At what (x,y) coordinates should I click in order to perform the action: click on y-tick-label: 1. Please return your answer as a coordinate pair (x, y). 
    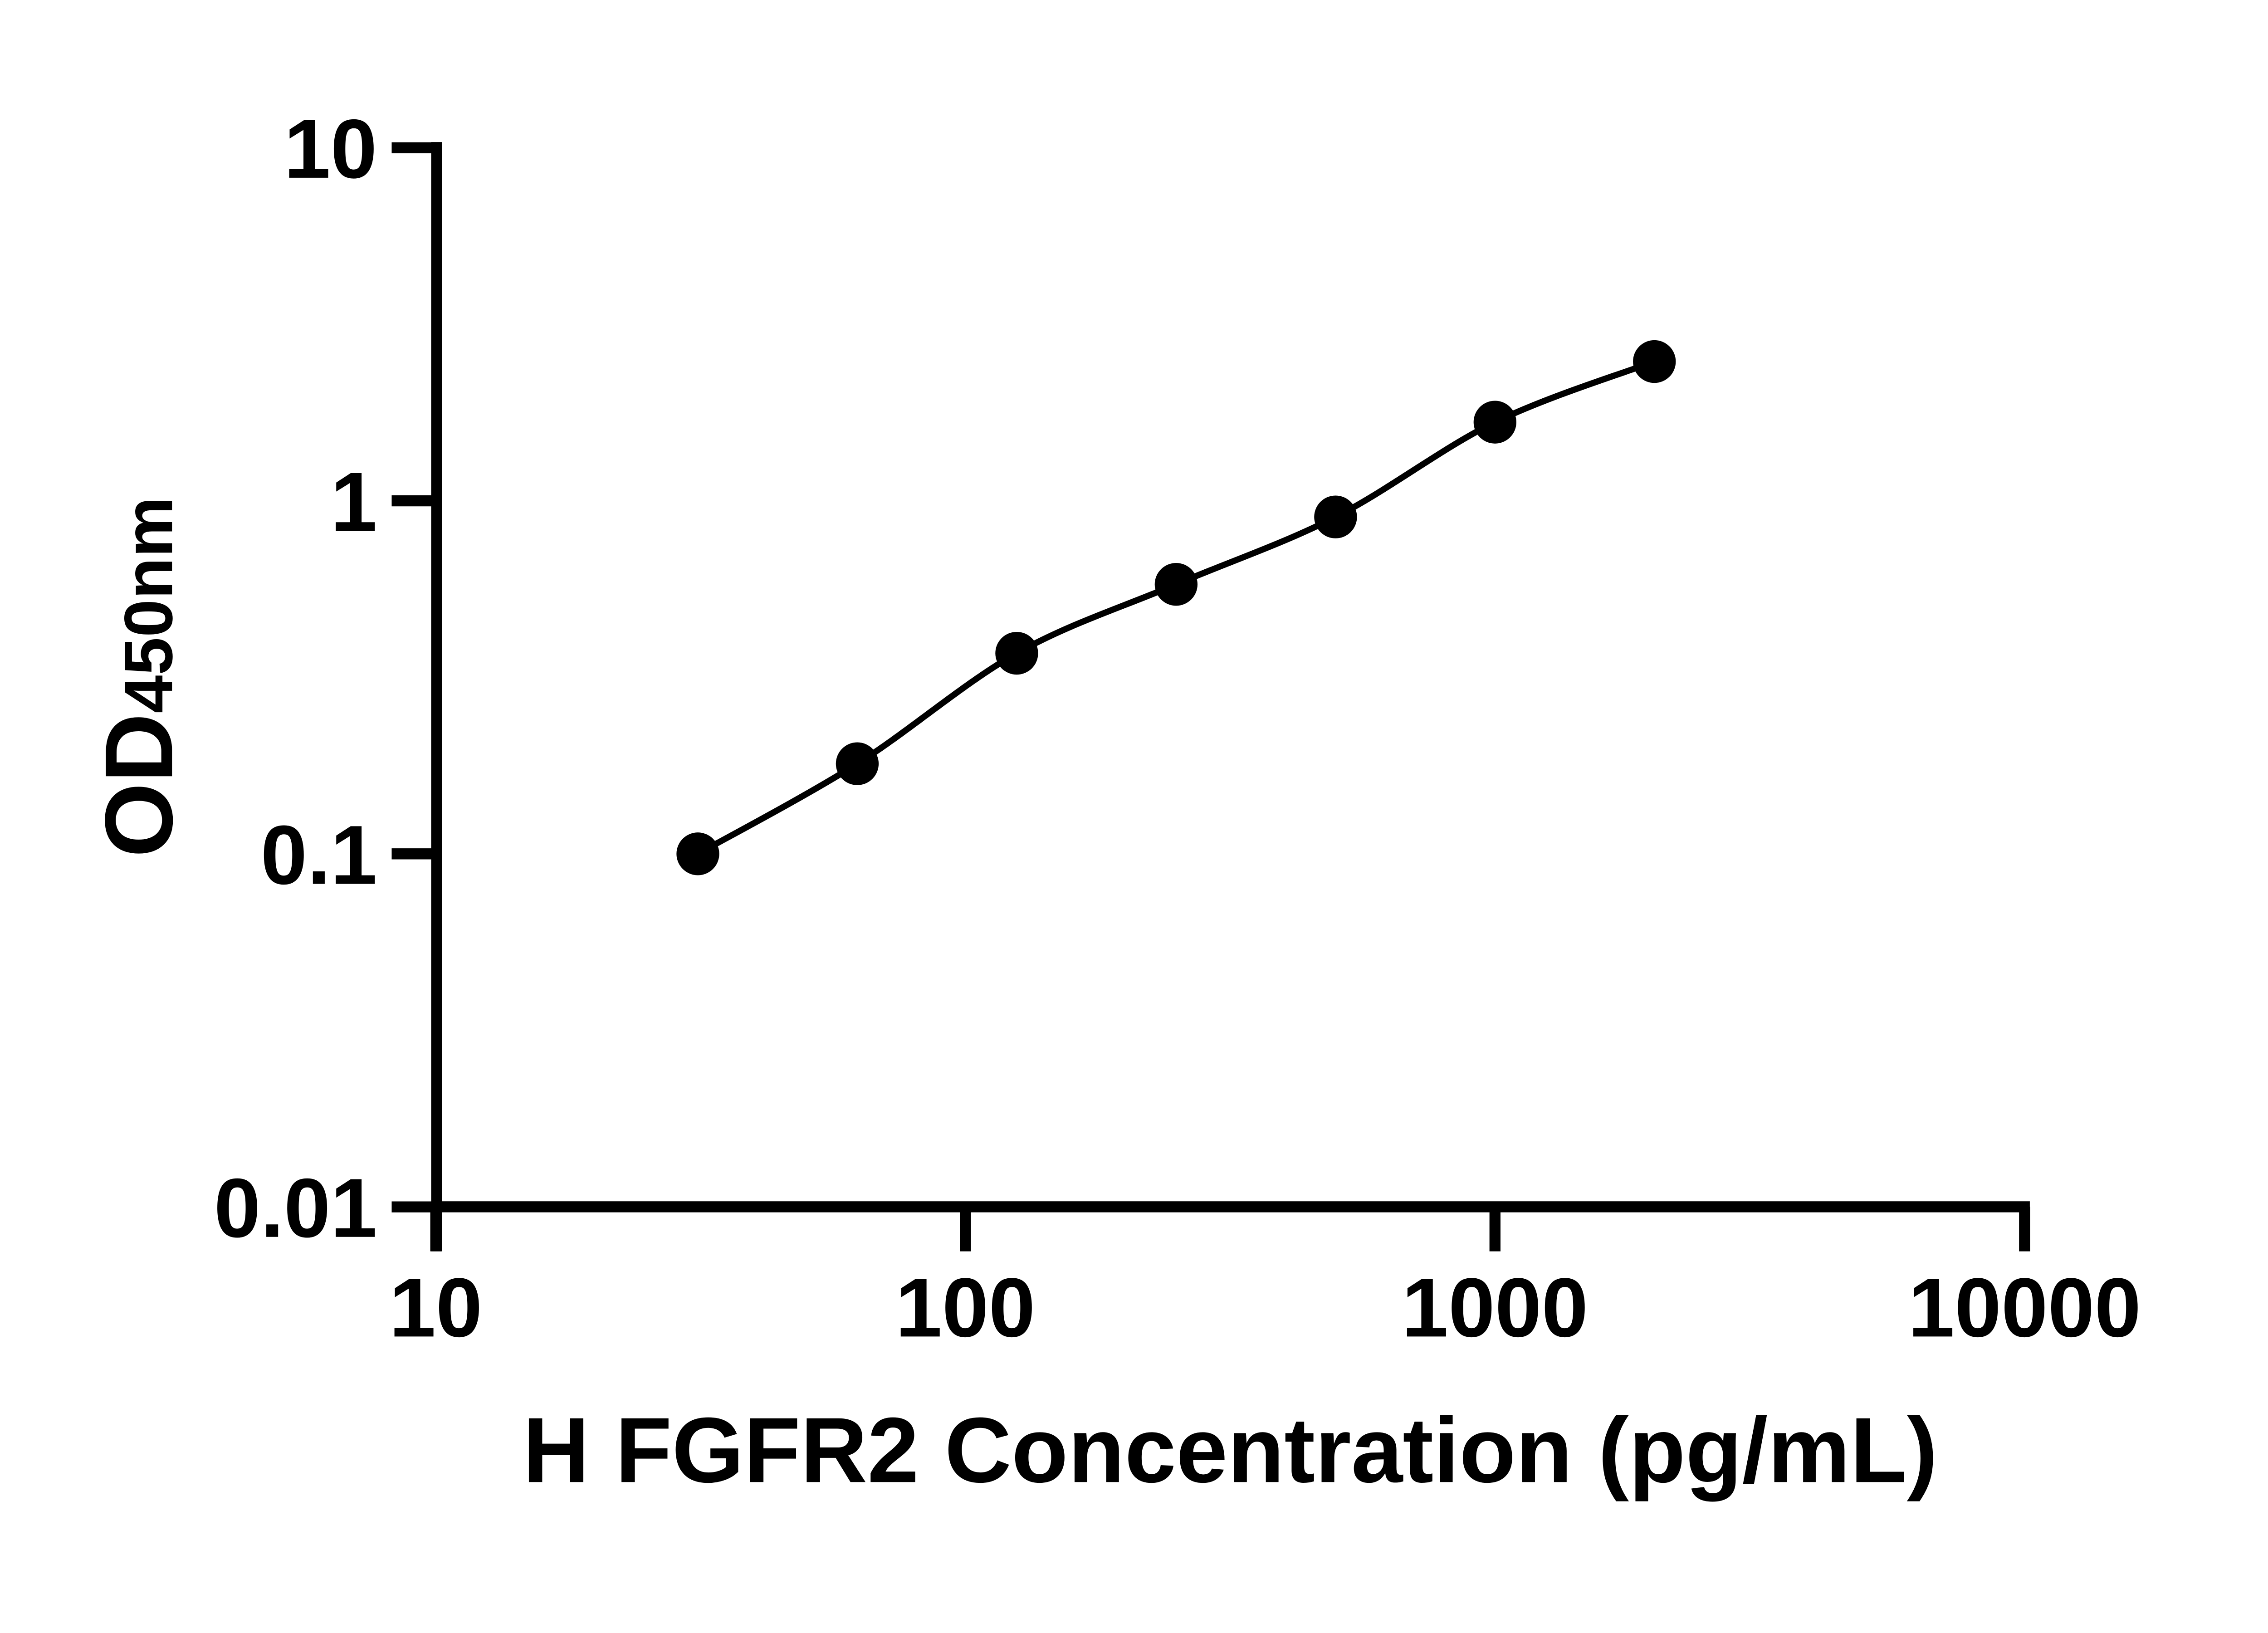
    Looking at the image, I should click on (354, 502).